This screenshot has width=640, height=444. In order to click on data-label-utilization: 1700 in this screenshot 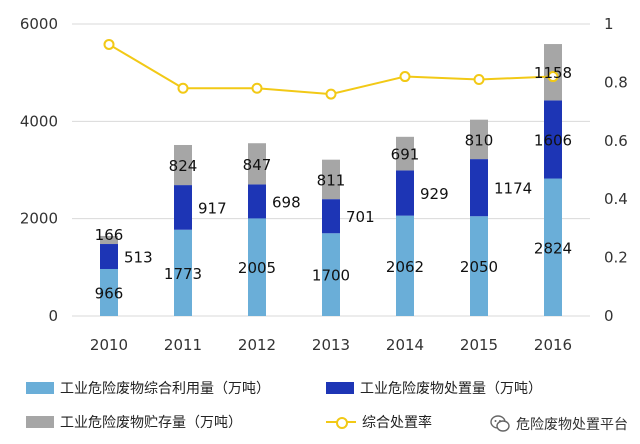, I will do `click(331, 276)`.